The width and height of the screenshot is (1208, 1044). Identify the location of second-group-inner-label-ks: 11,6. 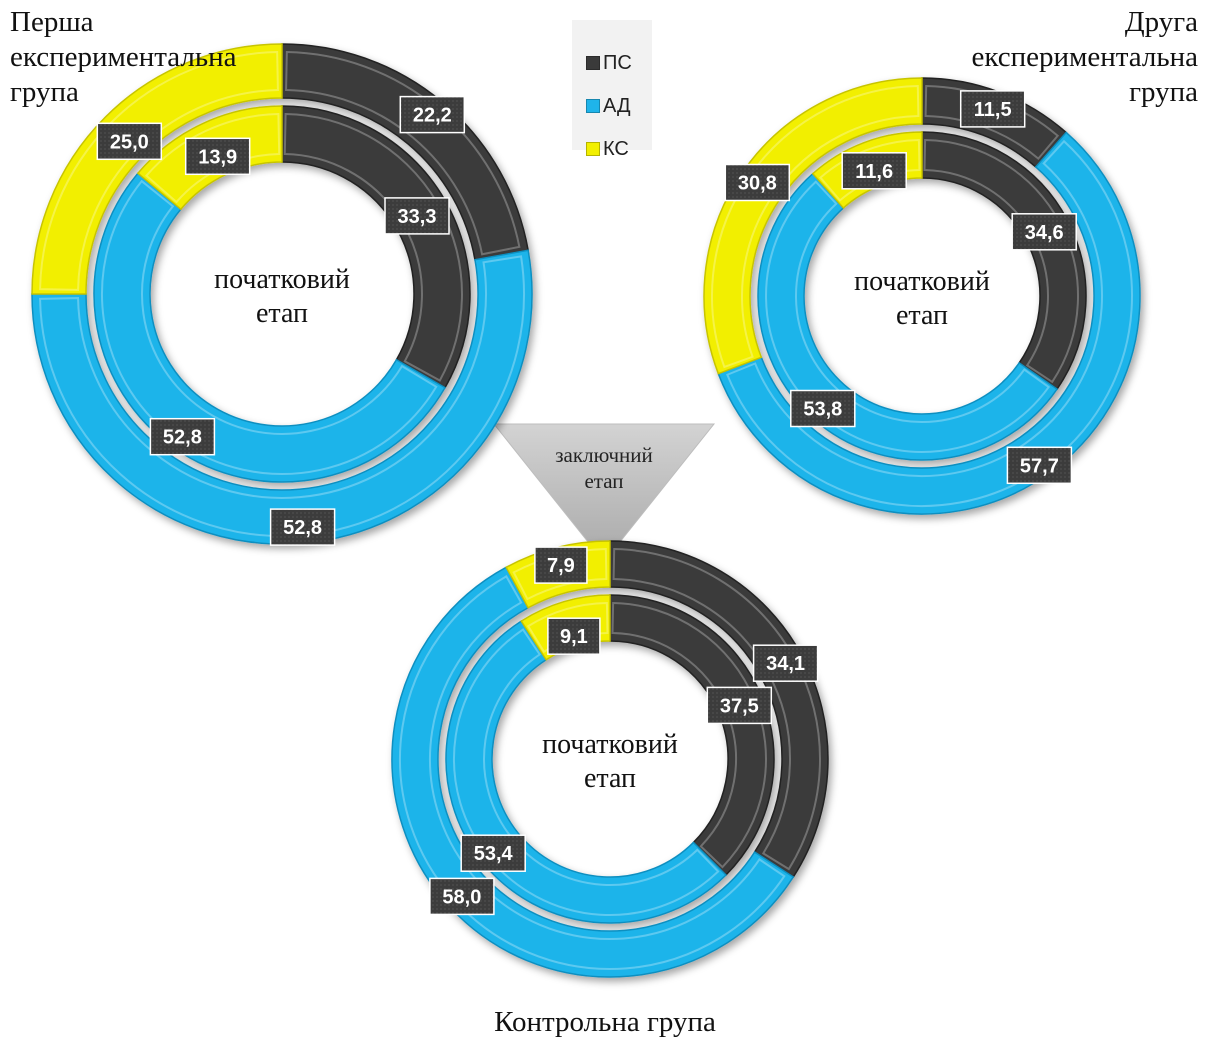
(874, 172).